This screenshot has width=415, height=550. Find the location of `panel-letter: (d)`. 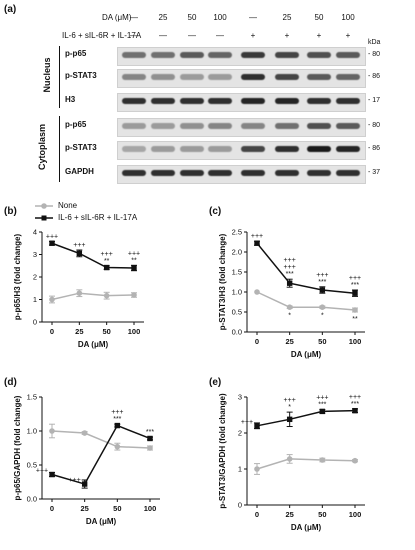

panel-letter: (d) is located at coordinates (10, 382).